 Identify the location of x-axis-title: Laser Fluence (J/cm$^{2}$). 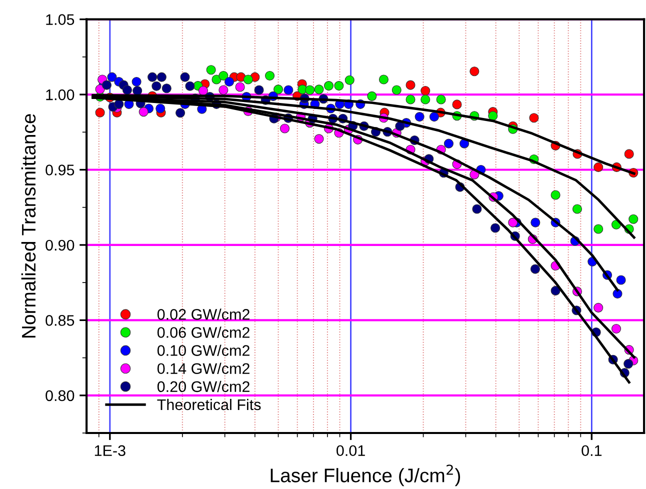
(365, 475).